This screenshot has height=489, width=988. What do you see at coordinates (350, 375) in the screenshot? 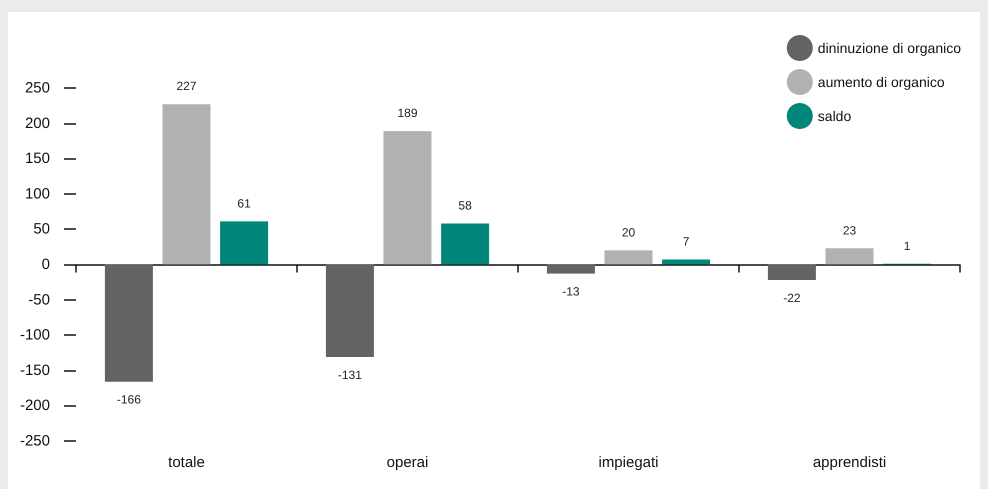
I see `data-label: -131` at bounding box center [350, 375].